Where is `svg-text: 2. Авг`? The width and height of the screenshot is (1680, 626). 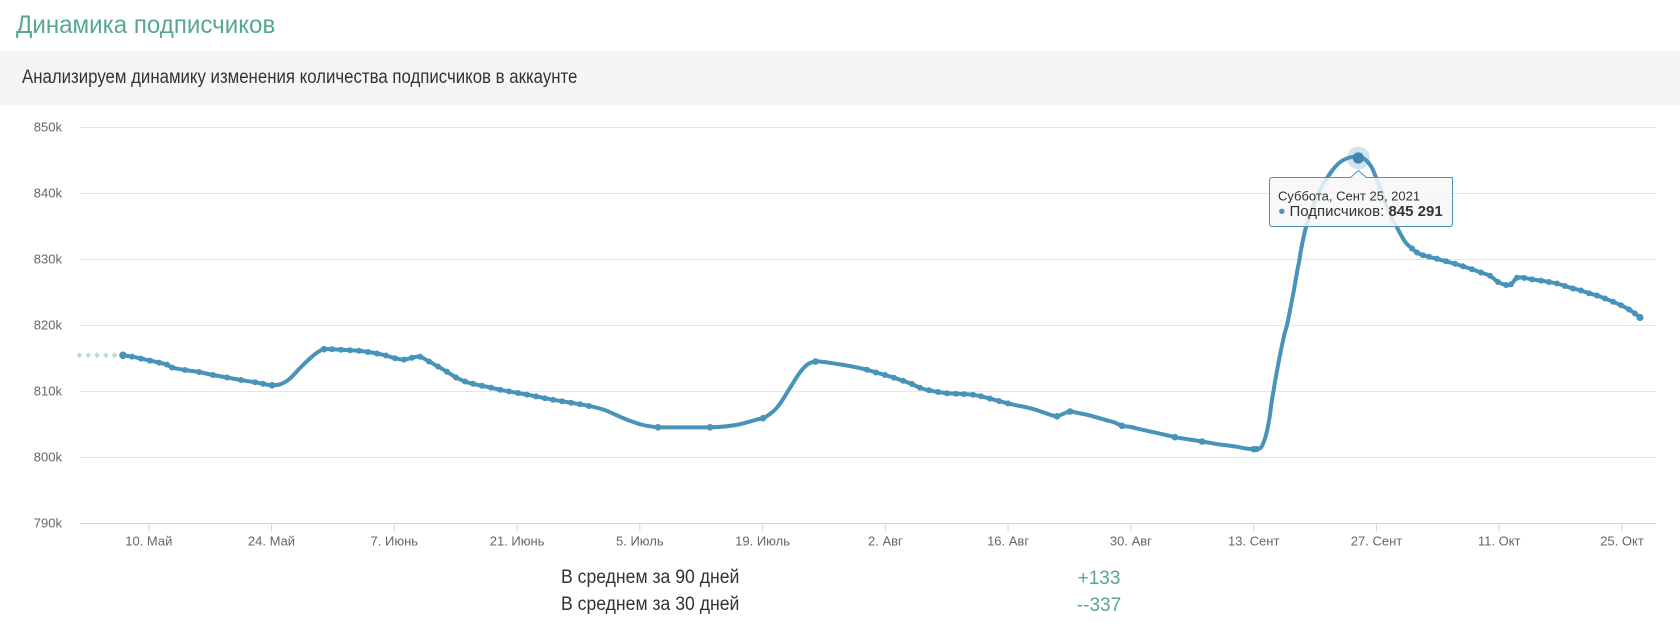
svg-text: 2. Авг is located at coordinates (885, 541).